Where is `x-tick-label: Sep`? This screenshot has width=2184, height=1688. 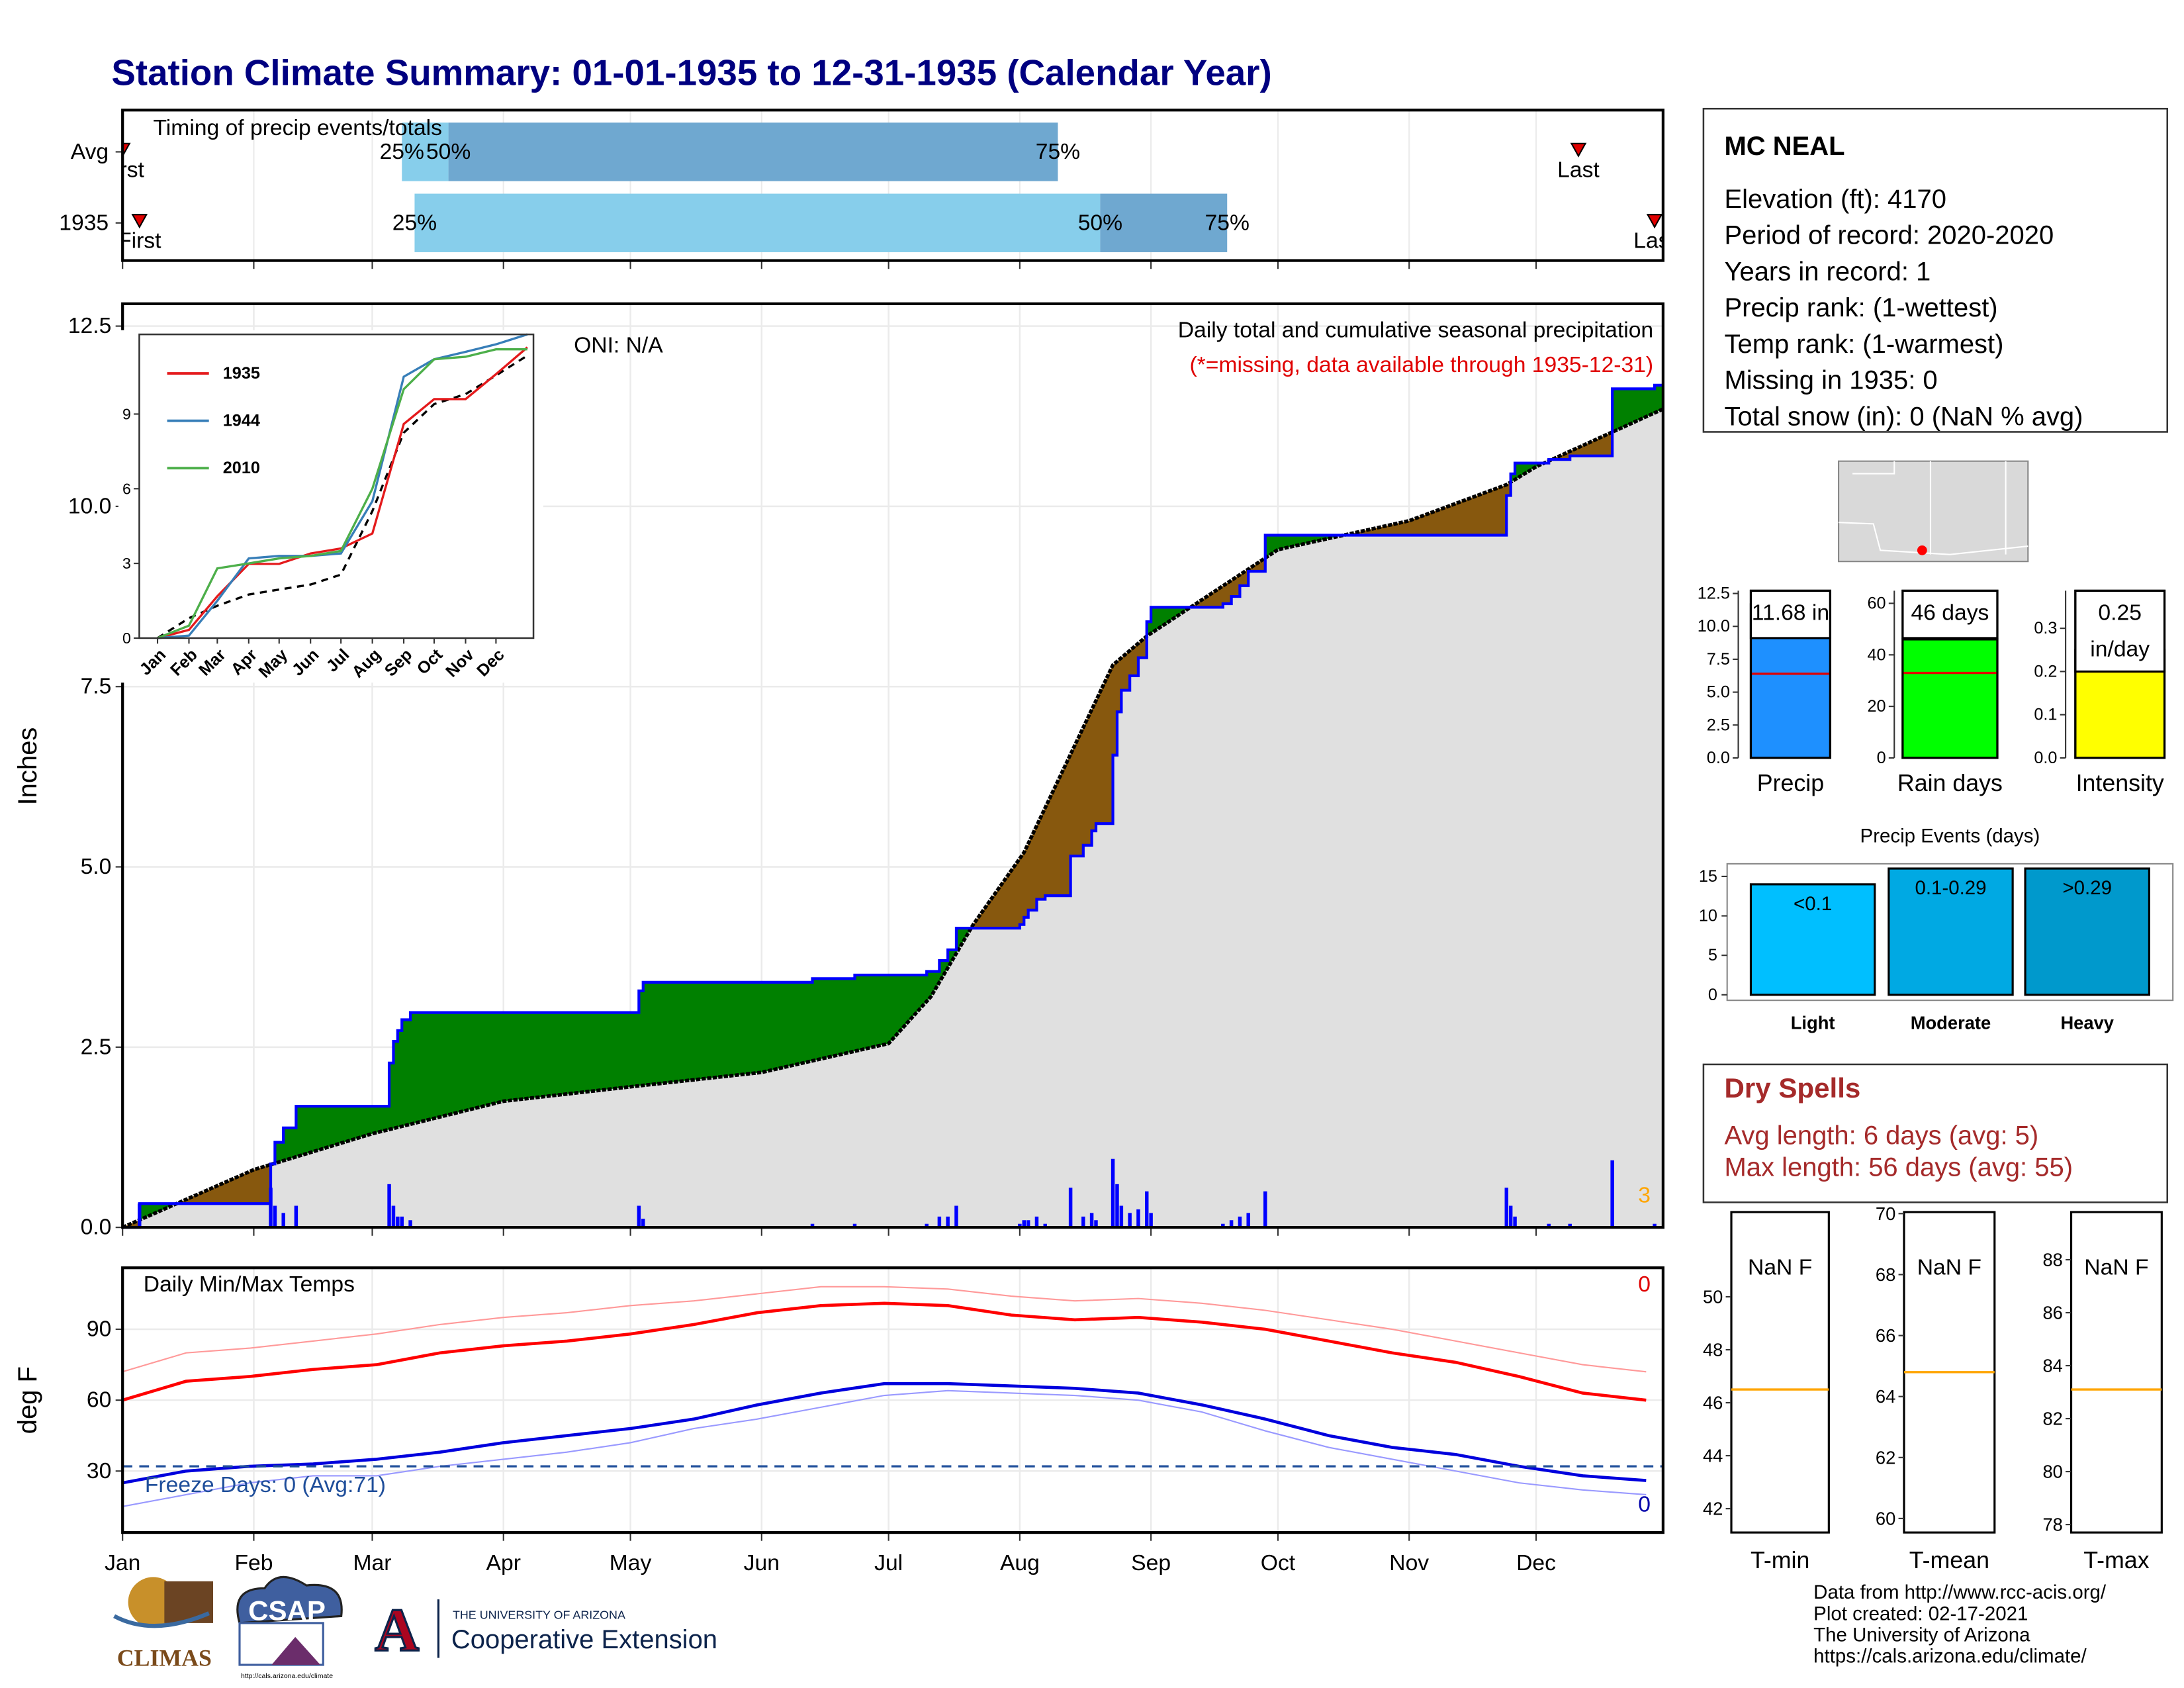 x-tick-label: Sep is located at coordinates (1151, 1563).